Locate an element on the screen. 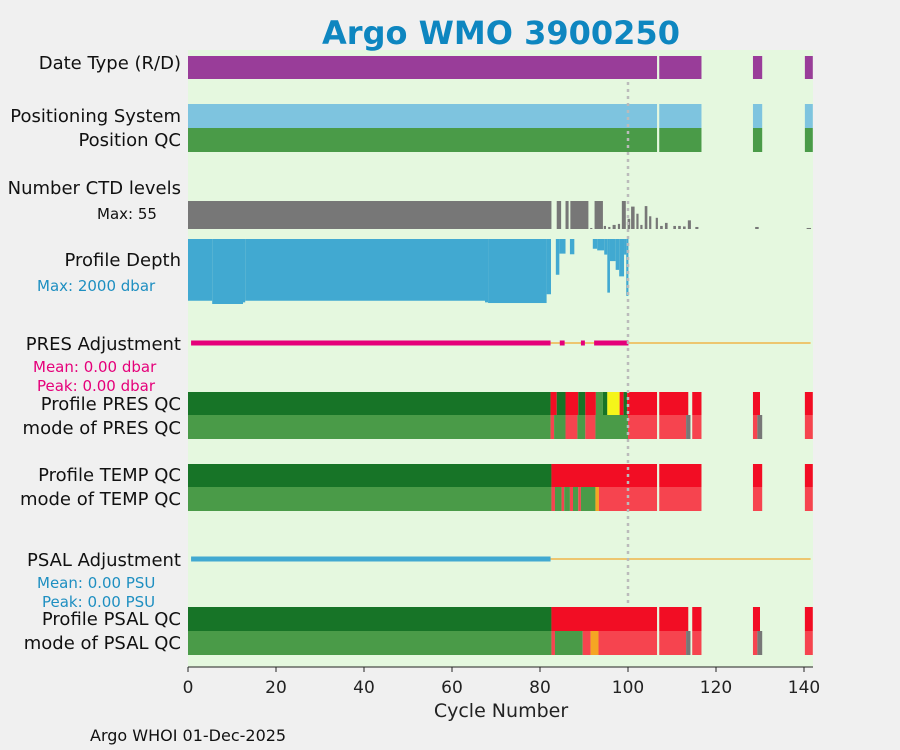 Image resolution: width=900 pixels, height=750 pixels. psal-peak-label: Peak: 0.00 PSU is located at coordinates (98, 602).